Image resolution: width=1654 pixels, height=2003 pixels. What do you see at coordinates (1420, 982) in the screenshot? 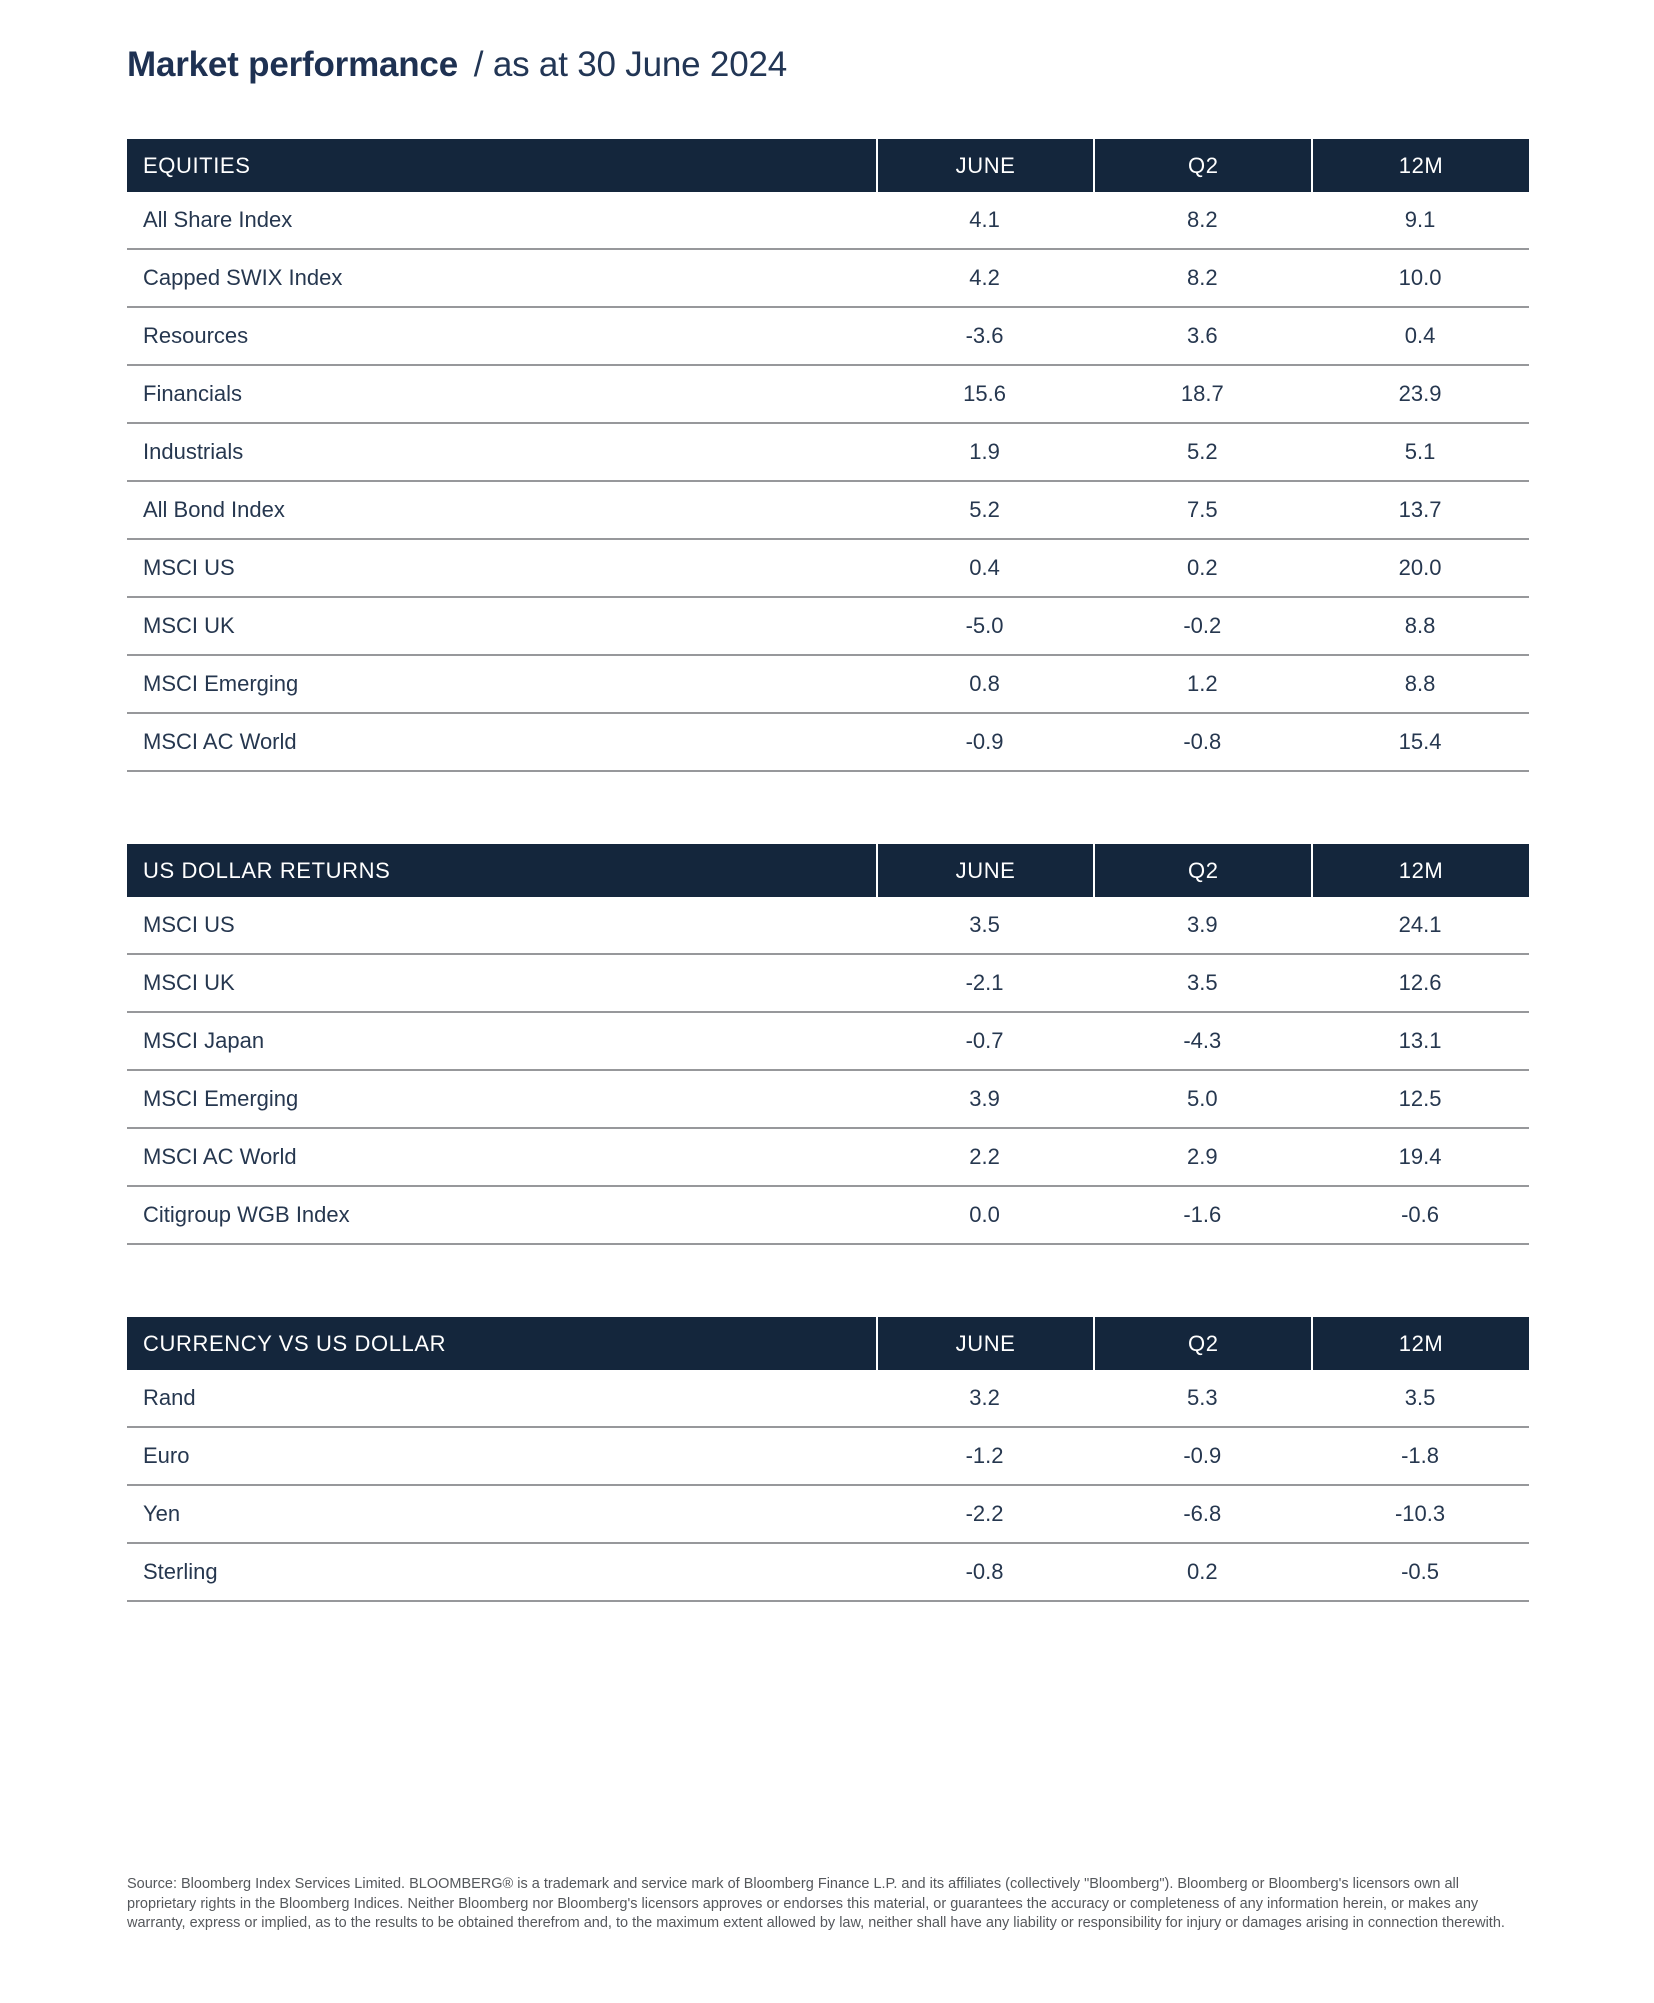
I see `row-value-12m: 12.6` at bounding box center [1420, 982].